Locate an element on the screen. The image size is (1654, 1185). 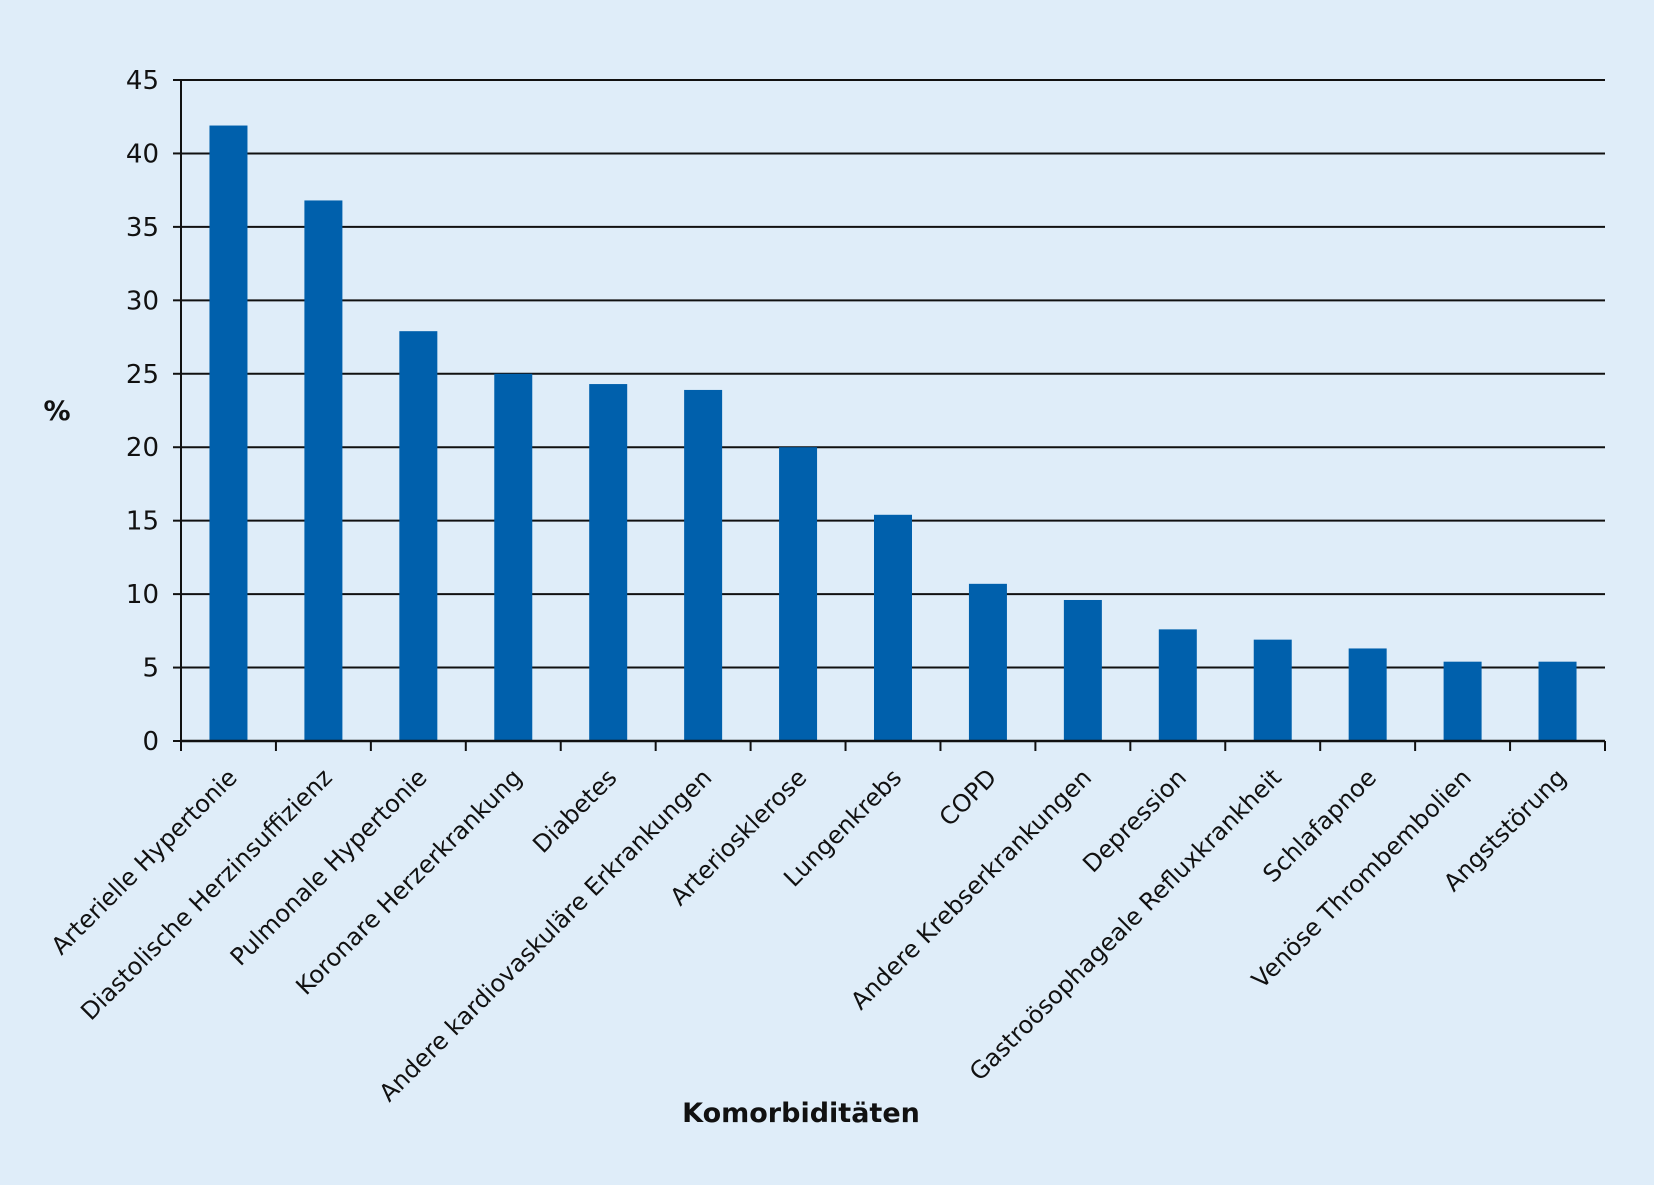
x-category-label: COPD is located at coordinates (968, 797).